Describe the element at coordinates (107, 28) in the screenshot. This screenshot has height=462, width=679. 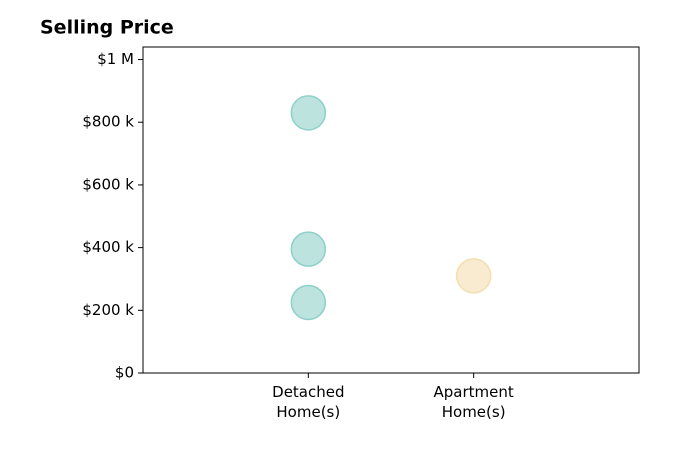
I see `chart-title: Selling Price` at that location.